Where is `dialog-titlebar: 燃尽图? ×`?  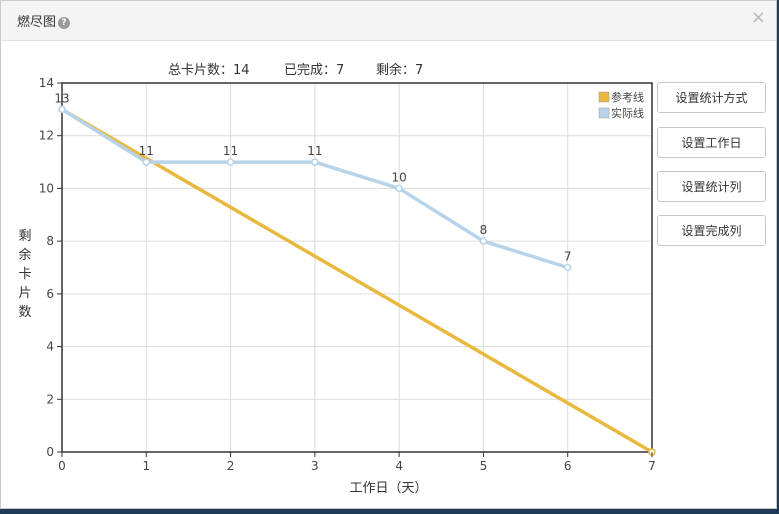 dialog-titlebar: 燃尽图? × is located at coordinates (388, 21).